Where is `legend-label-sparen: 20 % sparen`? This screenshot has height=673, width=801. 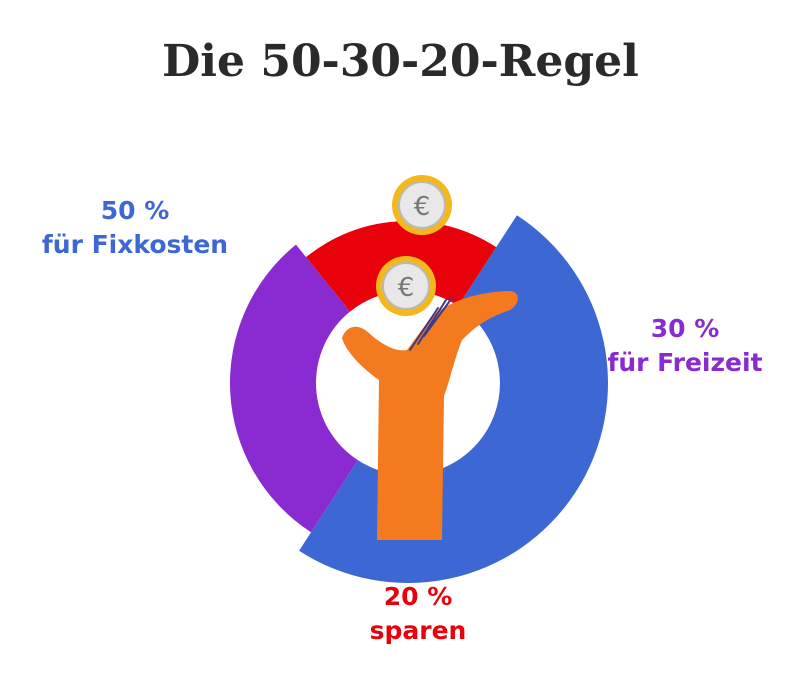
legend-label-sparen: 20 % sparen is located at coordinates (418, 614).